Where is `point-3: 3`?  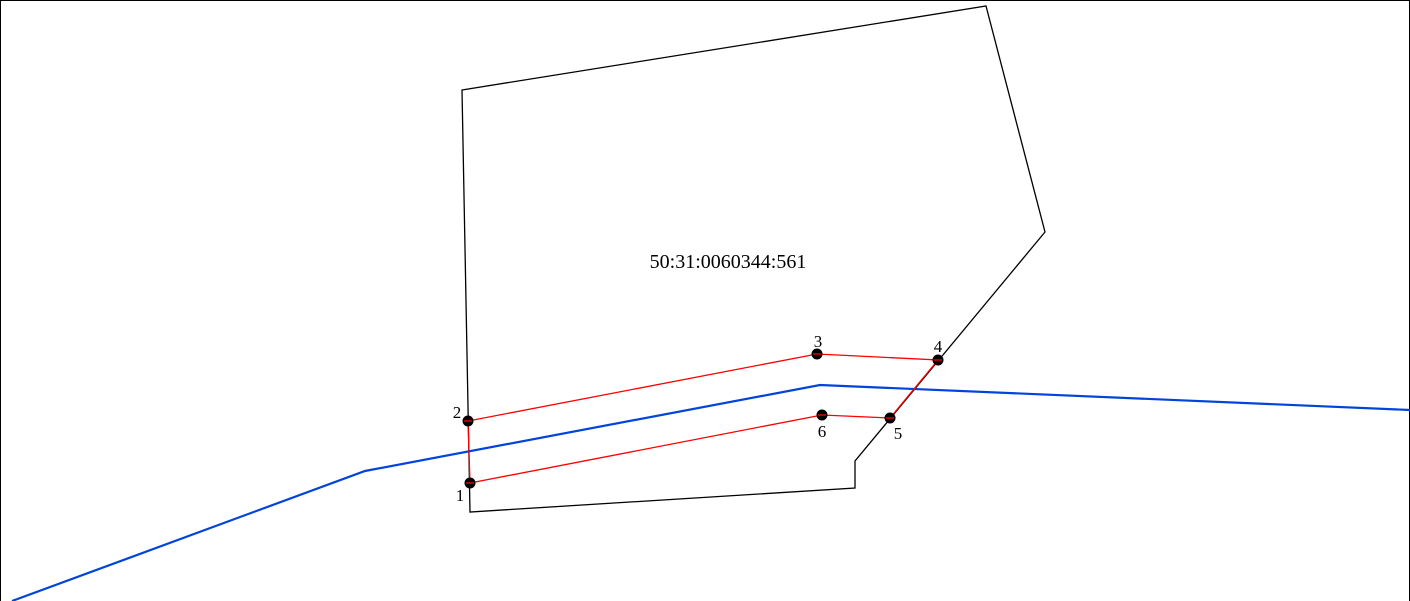
point-3: 3 is located at coordinates (817, 346).